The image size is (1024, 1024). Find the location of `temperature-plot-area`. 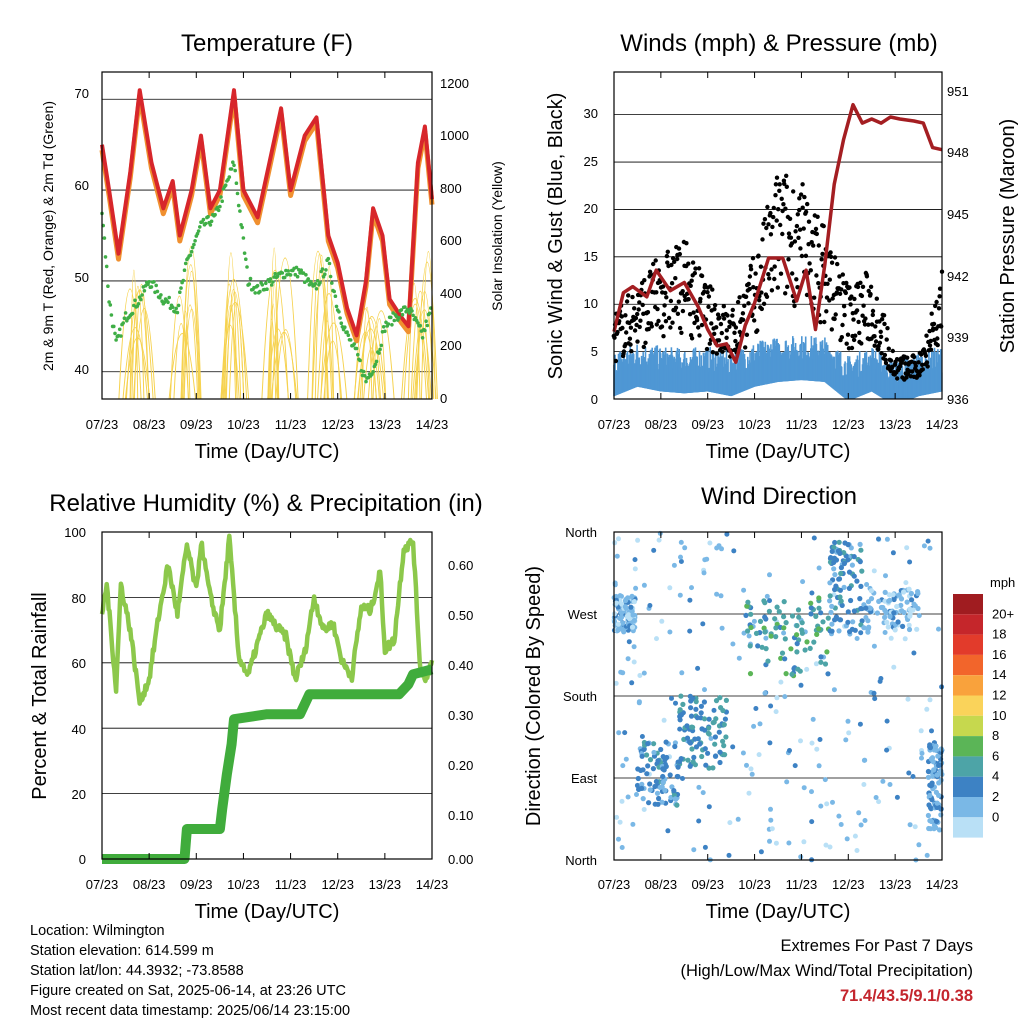

temperature-plot-area is located at coordinates (268, 244).